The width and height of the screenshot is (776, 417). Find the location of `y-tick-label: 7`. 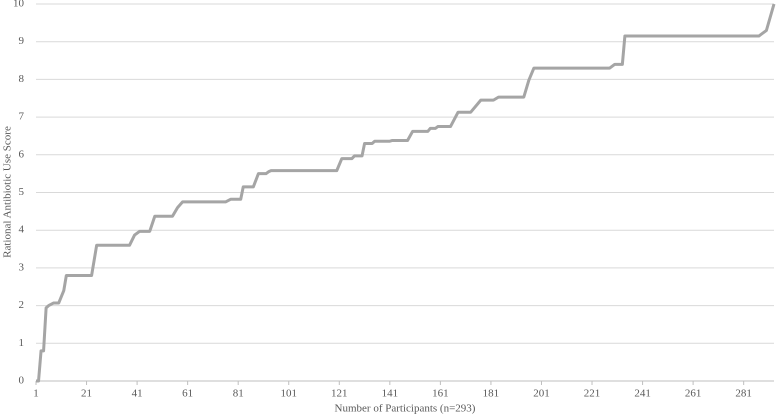

y-tick-label: 7 is located at coordinates (22, 117).